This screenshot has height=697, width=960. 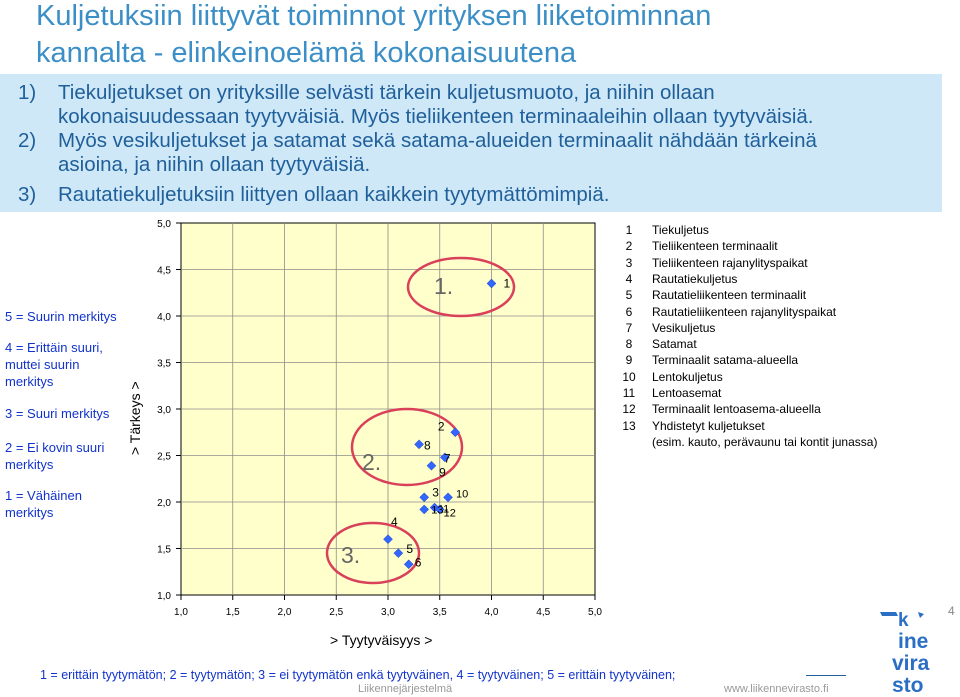 What do you see at coordinates (27, 140) in the screenshot?
I see `summary-point-number: 2)` at bounding box center [27, 140].